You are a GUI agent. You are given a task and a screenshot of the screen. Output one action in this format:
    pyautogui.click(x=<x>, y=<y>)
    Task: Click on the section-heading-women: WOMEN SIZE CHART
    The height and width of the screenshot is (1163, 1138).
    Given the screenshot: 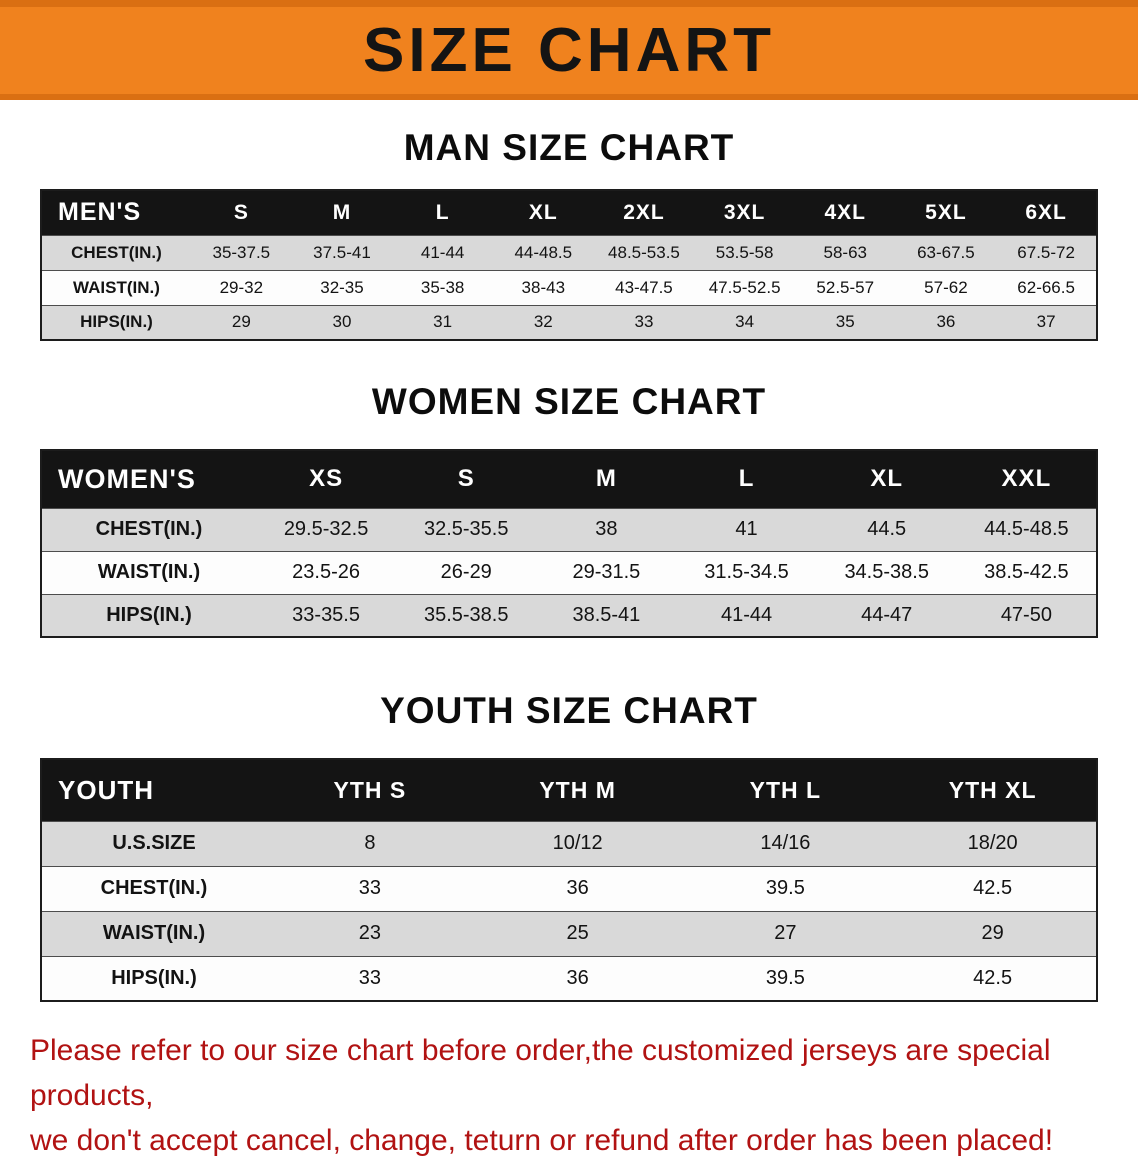 What is the action you would take?
    pyautogui.click(x=569, y=401)
    